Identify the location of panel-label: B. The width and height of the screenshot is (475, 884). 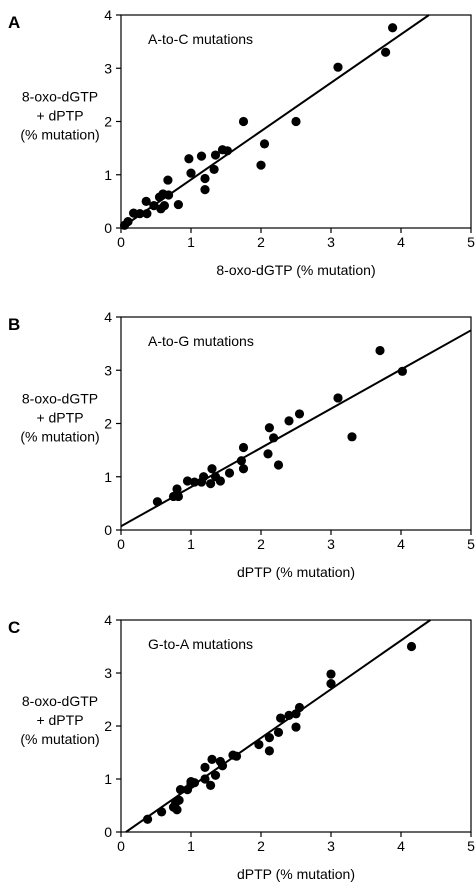
(14, 324).